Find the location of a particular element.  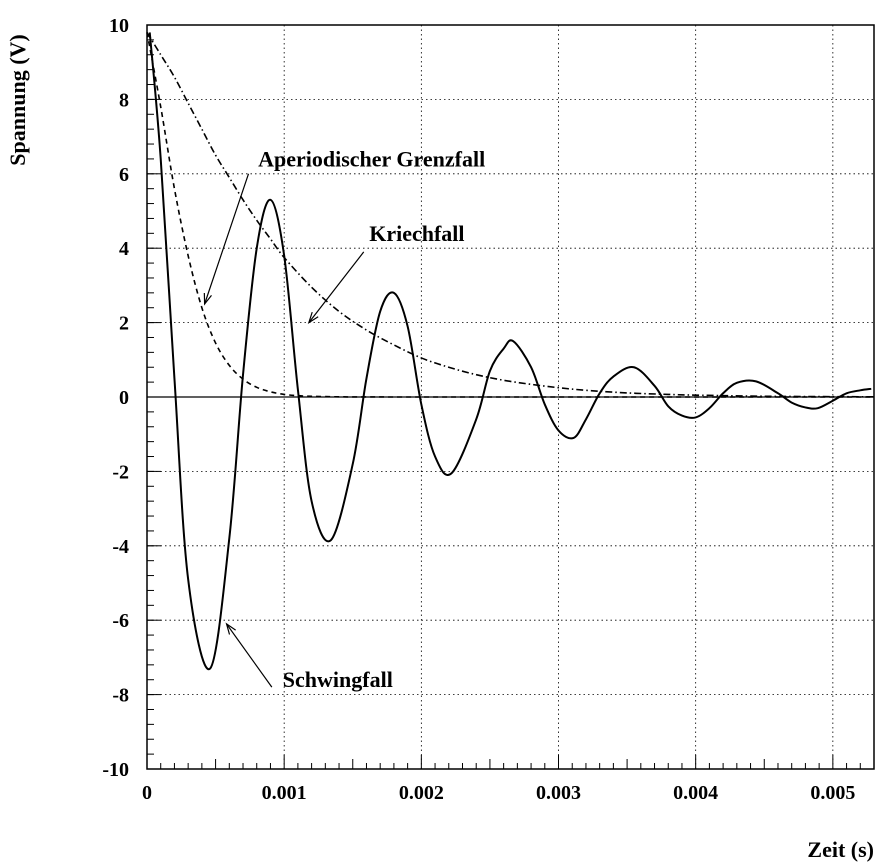

y-tick-label: 10 is located at coordinates (119, 26).